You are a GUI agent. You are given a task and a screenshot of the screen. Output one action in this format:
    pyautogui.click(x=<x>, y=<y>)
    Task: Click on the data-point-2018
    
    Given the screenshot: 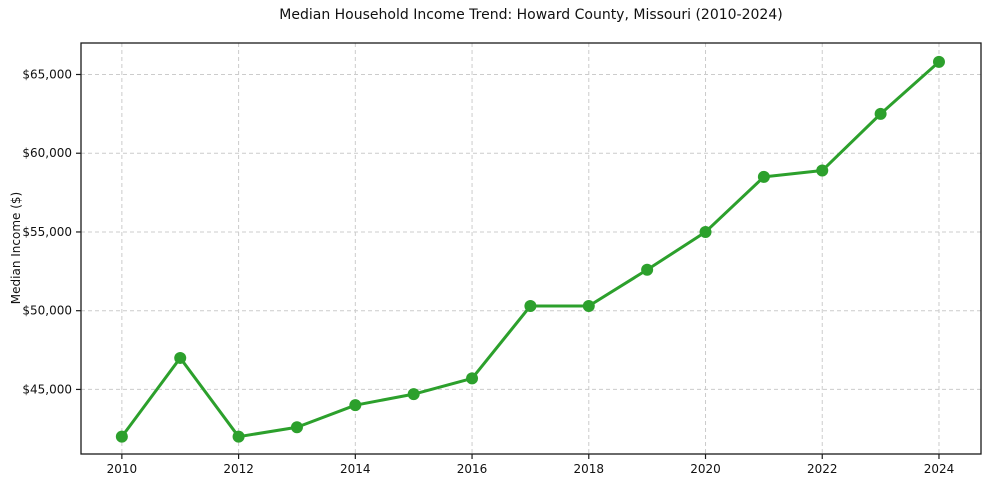 What is the action you would take?
    pyautogui.click(x=588, y=305)
    